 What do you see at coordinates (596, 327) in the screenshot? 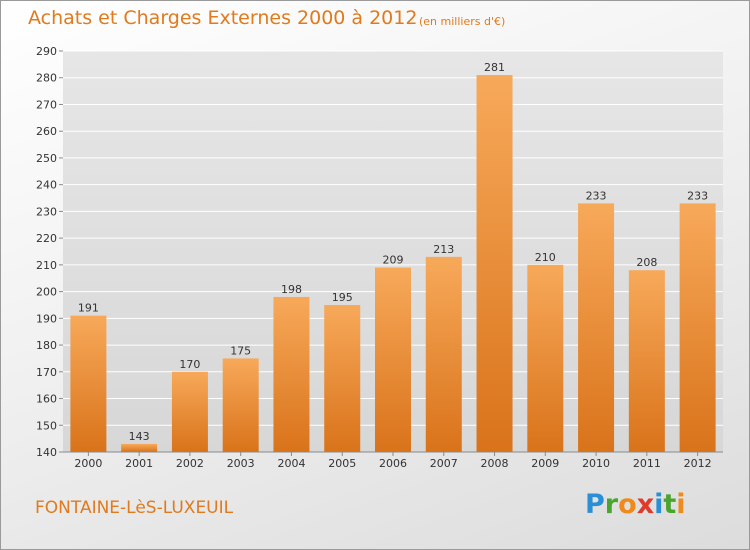
I see `bar-2010` at bounding box center [596, 327].